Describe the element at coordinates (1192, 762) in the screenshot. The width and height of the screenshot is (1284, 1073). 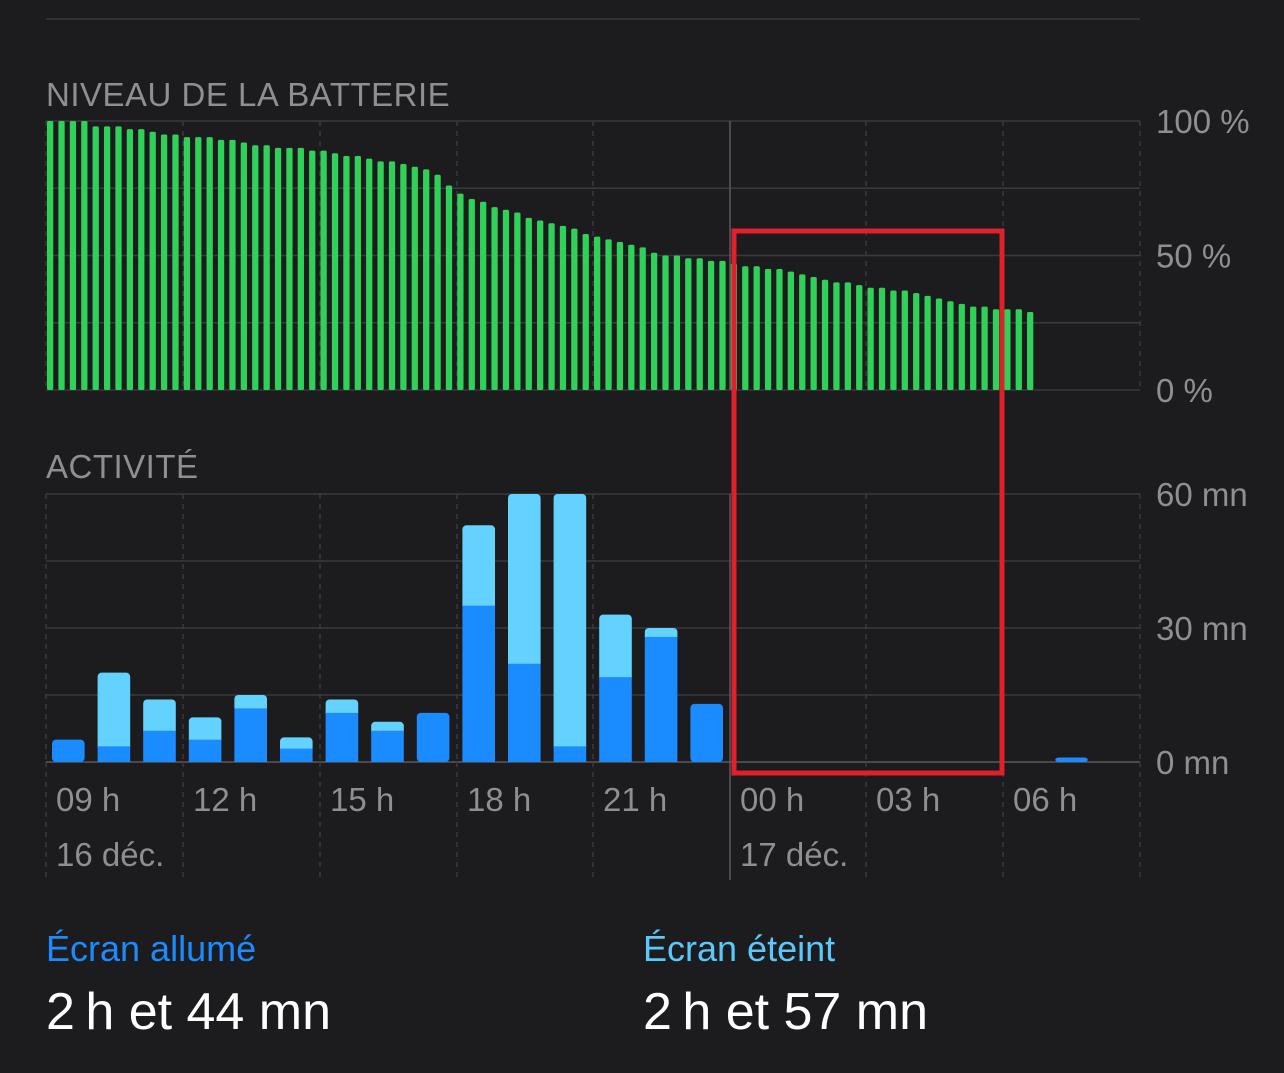
I see `activity-y-tick-label: 0 mn` at that location.